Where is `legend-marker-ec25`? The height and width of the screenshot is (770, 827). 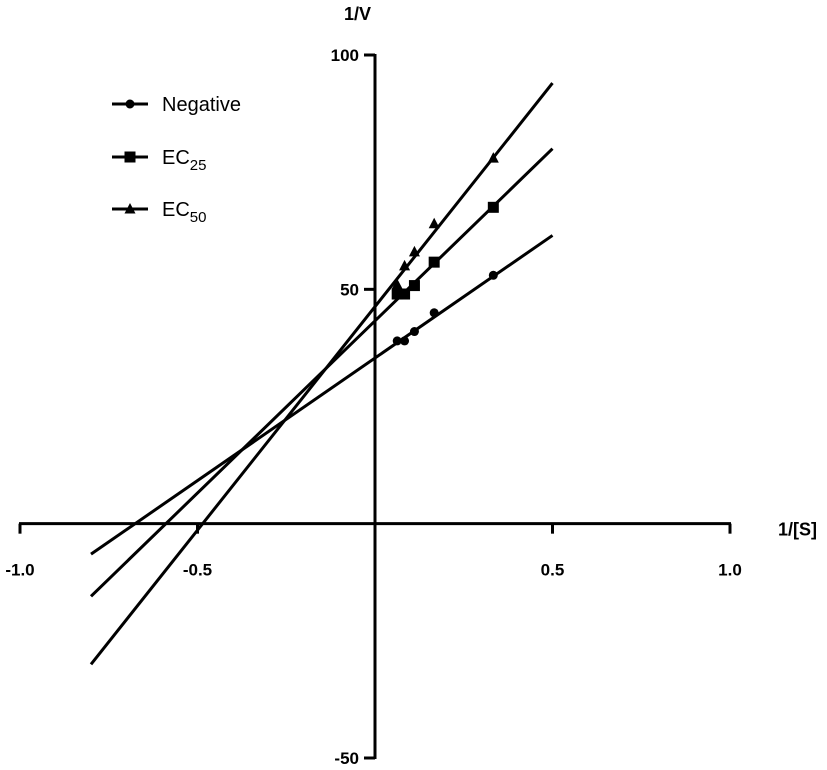 legend-marker-ec25 is located at coordinates (130, 157).